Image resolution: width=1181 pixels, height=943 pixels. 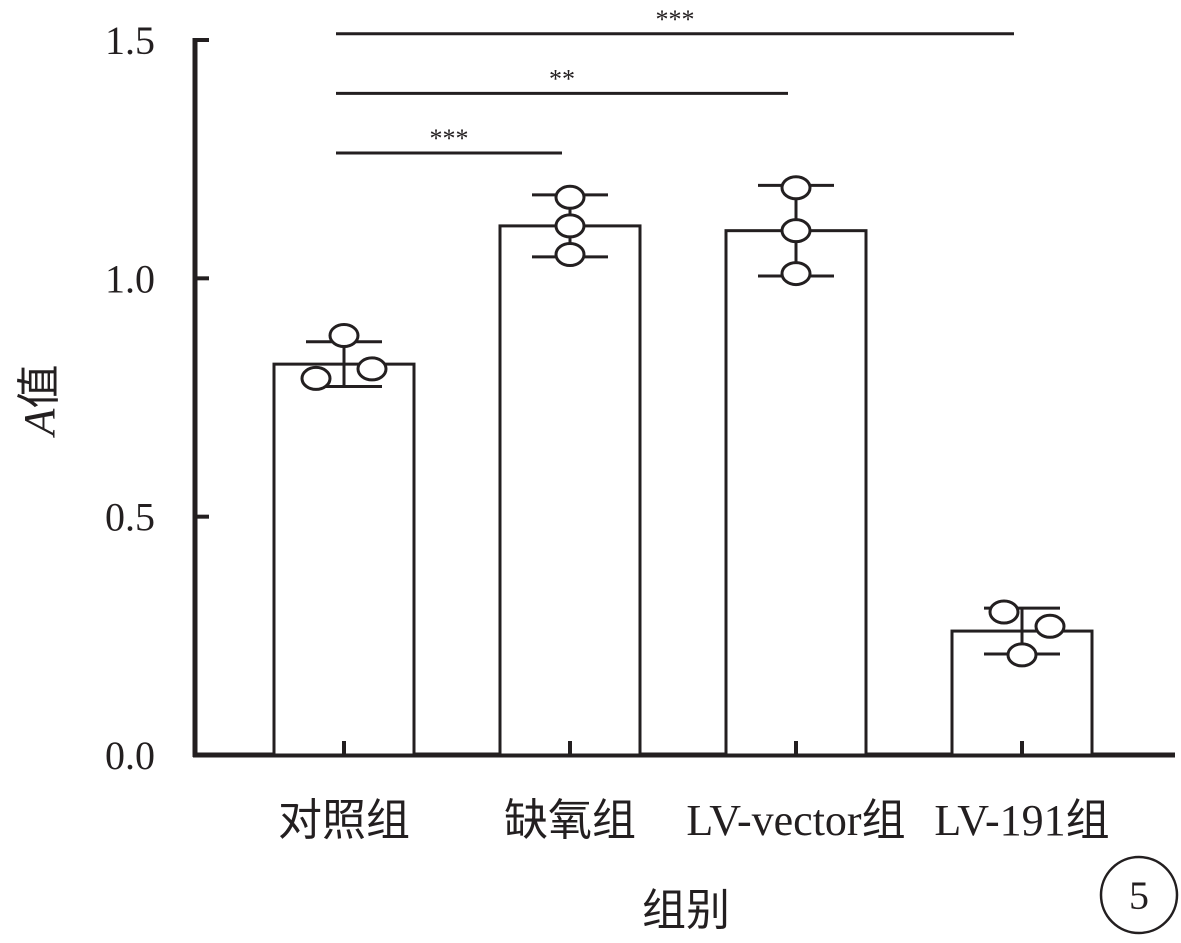 I want to click on category-labels: 对照组 缺氧组 LV-vector组 LV-191组, so click(x=694, y=820).